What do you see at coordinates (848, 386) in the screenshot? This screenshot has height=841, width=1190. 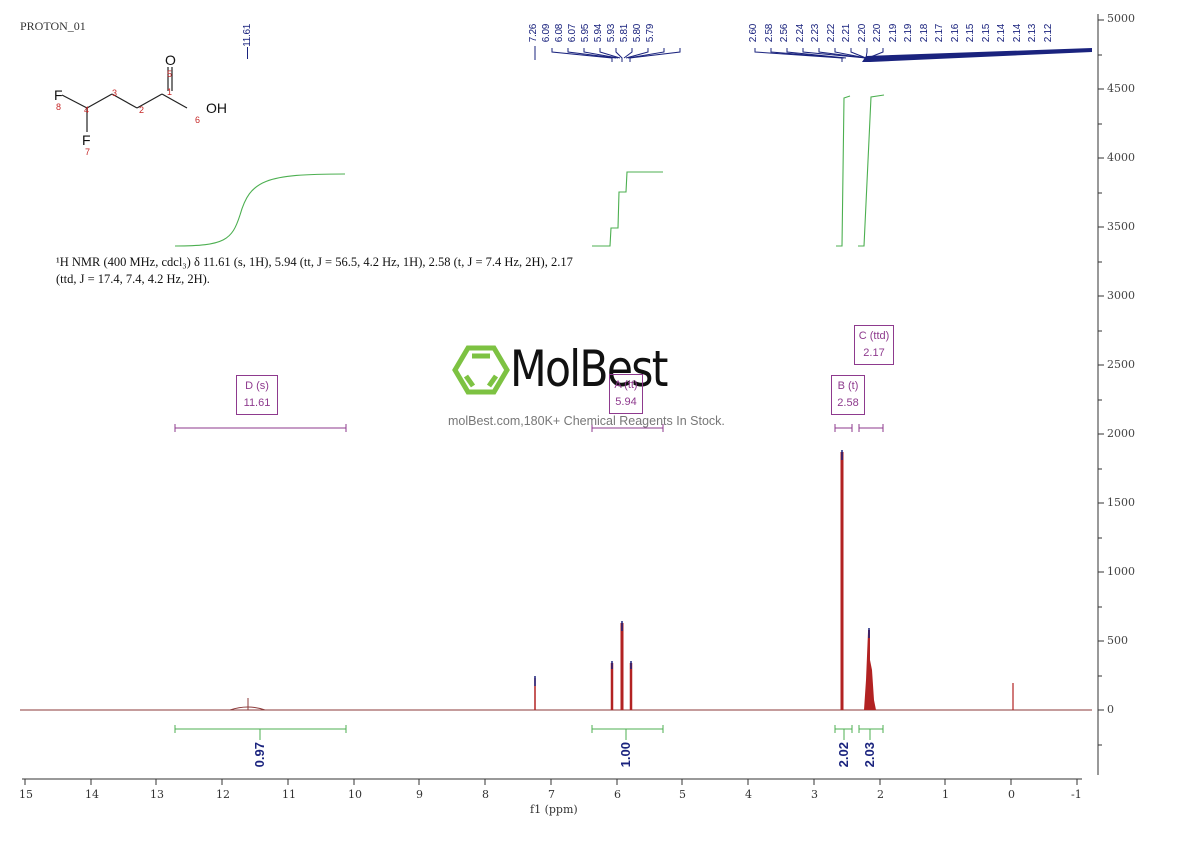 I see `multiplet-label: B (t)` at bounding box center [848, 386].